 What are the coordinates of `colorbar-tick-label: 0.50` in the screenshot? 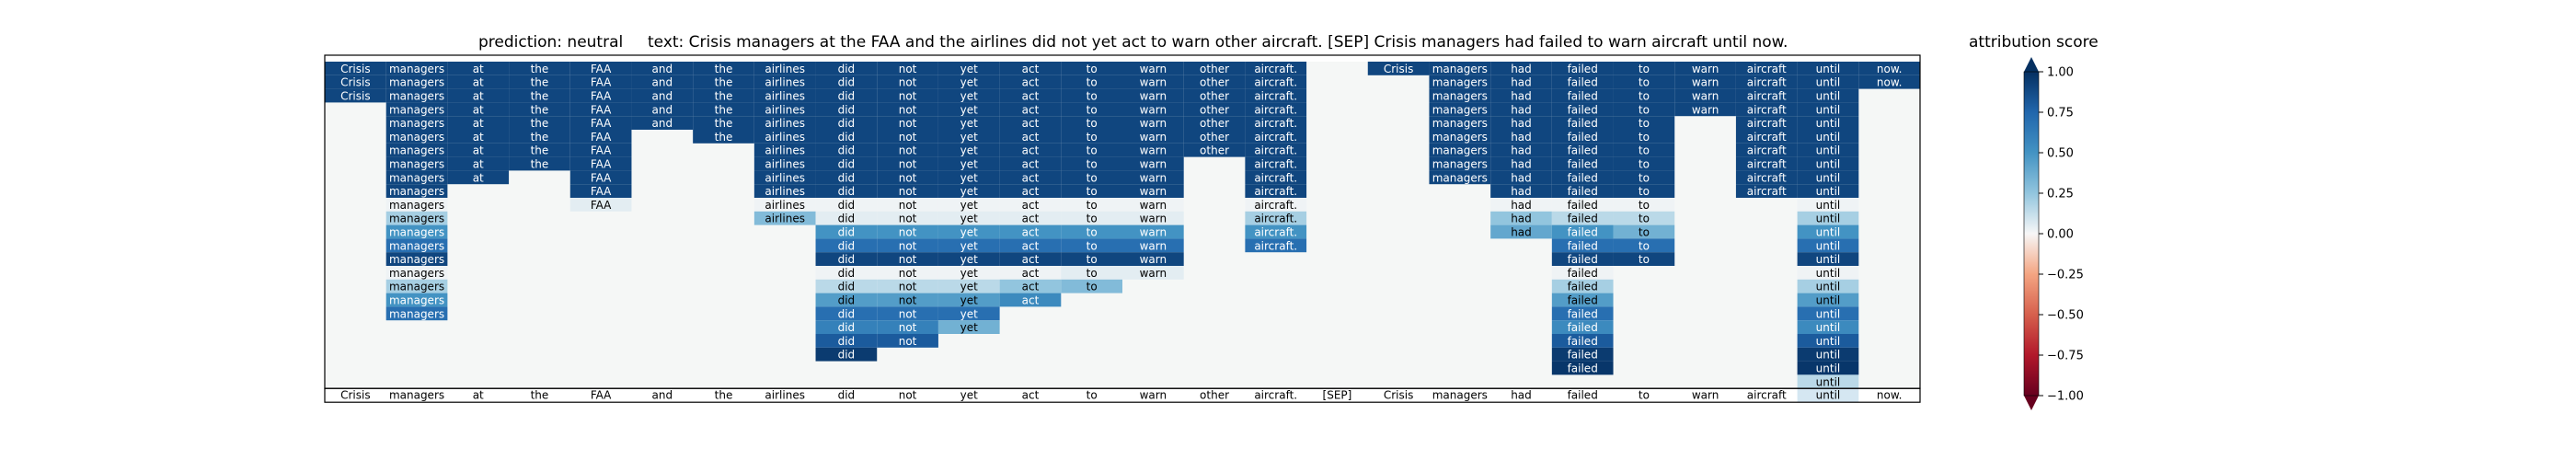 It's located at (2060, 154).